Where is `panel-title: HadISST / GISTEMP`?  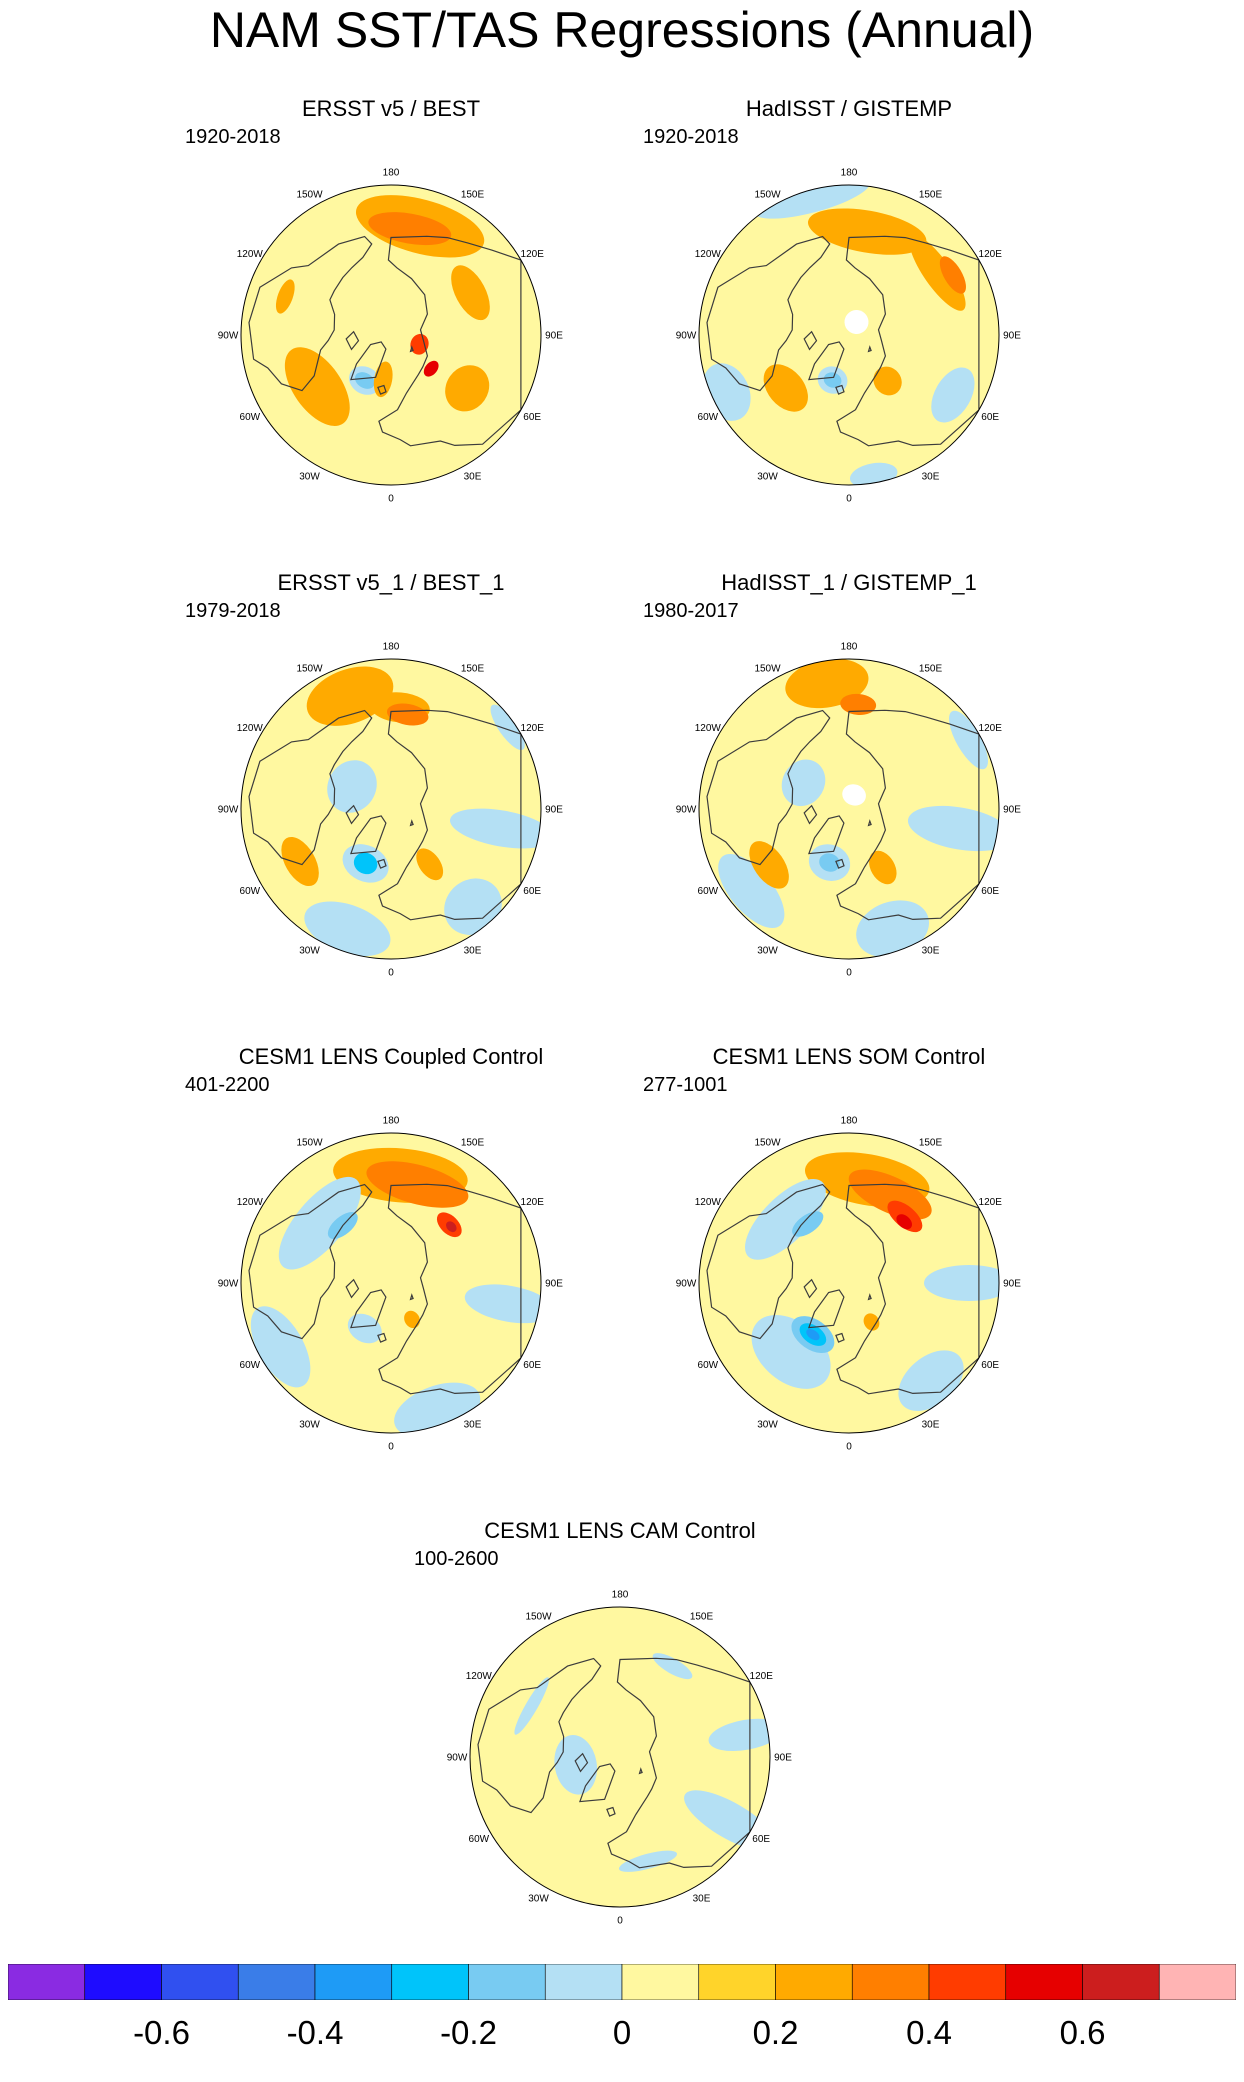
panel-title: HadISST / GISTEMP is located at coordinates (849, 108).